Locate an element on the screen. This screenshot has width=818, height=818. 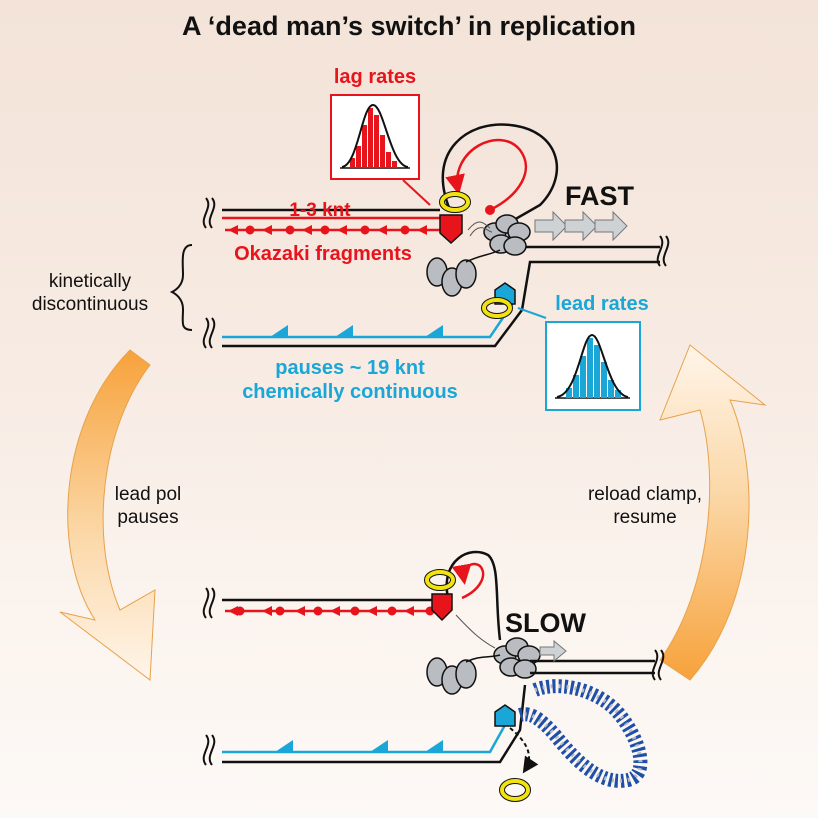
lag-polymerase is located at coordinates (451, 229).